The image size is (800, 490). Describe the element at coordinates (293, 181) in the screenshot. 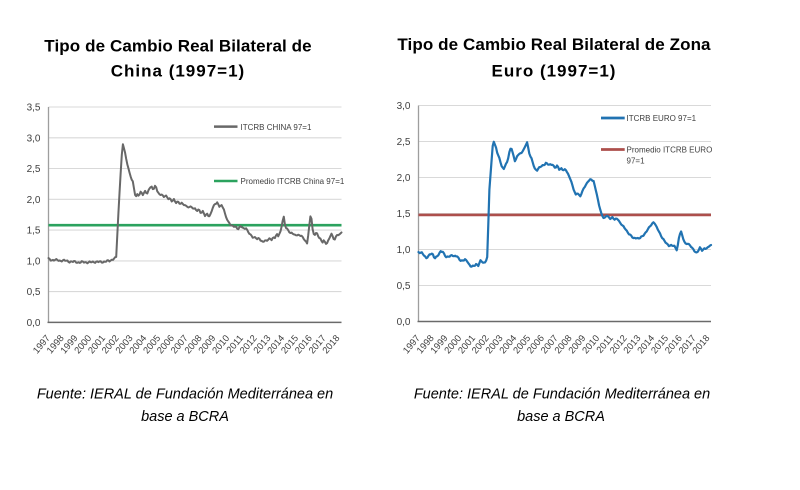

I see `svg-text: Promedio ITCRB China 97=1` at that location.